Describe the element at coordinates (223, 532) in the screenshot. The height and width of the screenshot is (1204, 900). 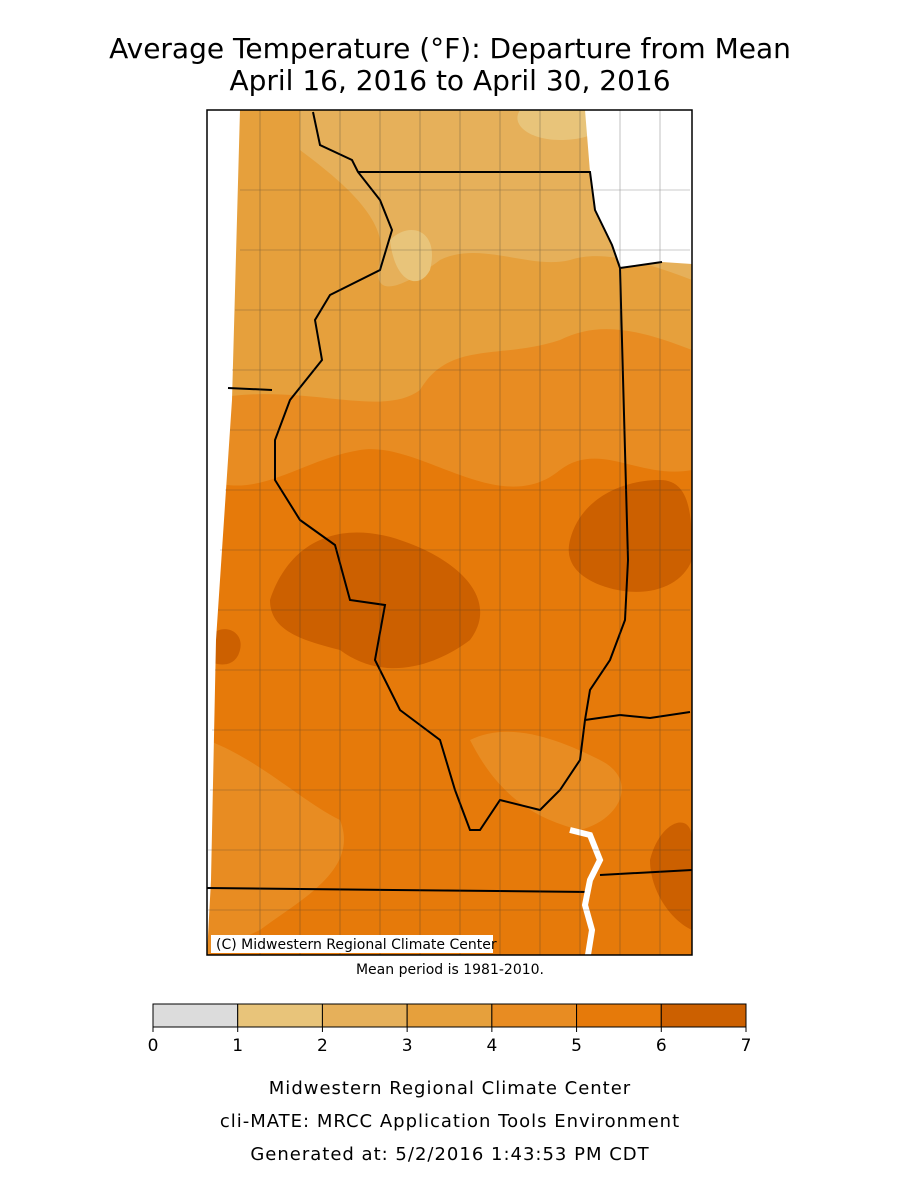
I see `no-data-area` at that location.